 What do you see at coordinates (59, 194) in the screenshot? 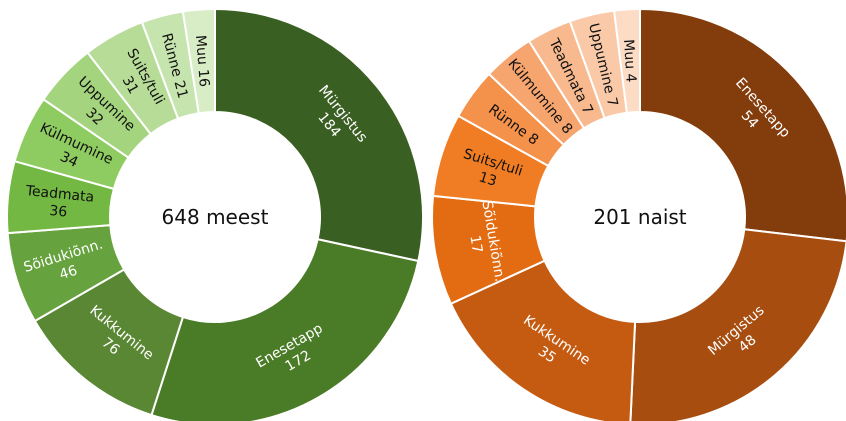
I see `slice-label-name: Teadmata` at bounding box center [59, 194].